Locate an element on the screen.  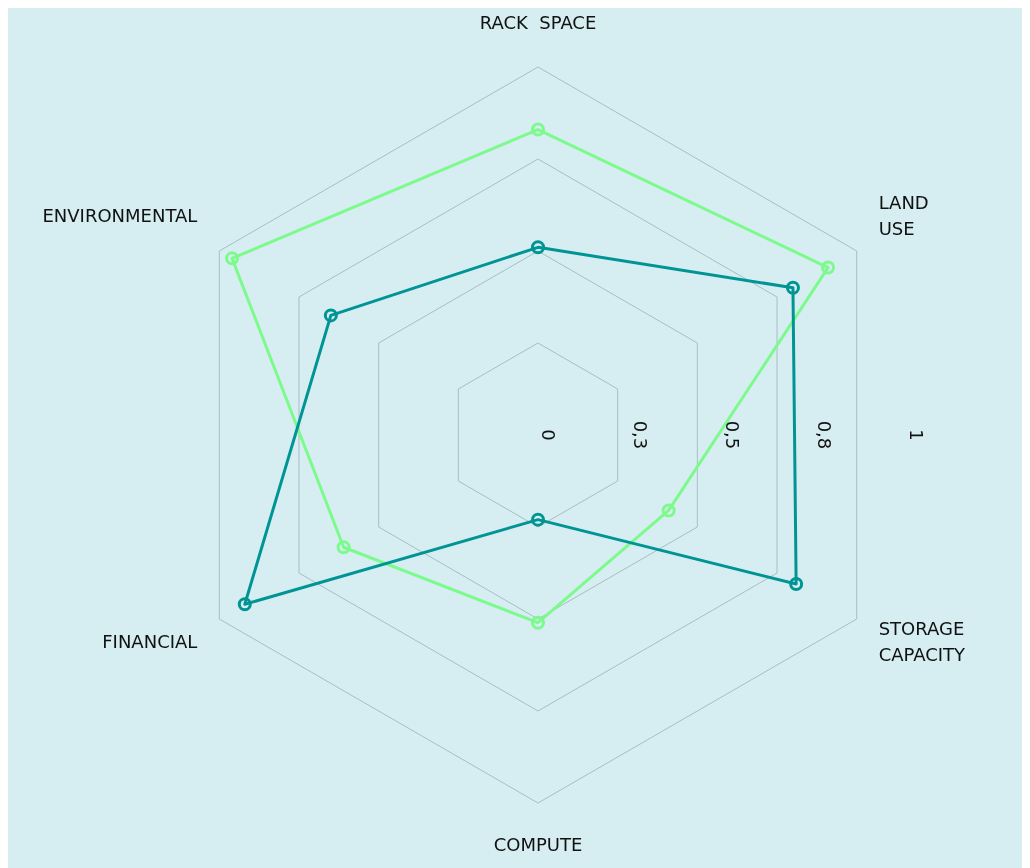
spoke-label: COMPUTE is located at coordinates (538, 844).